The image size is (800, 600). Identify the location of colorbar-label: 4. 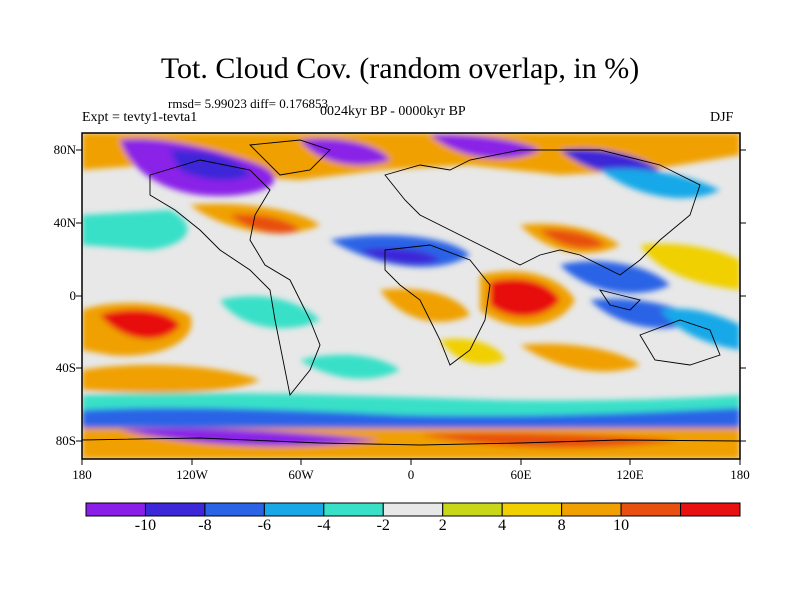
(502, 525).